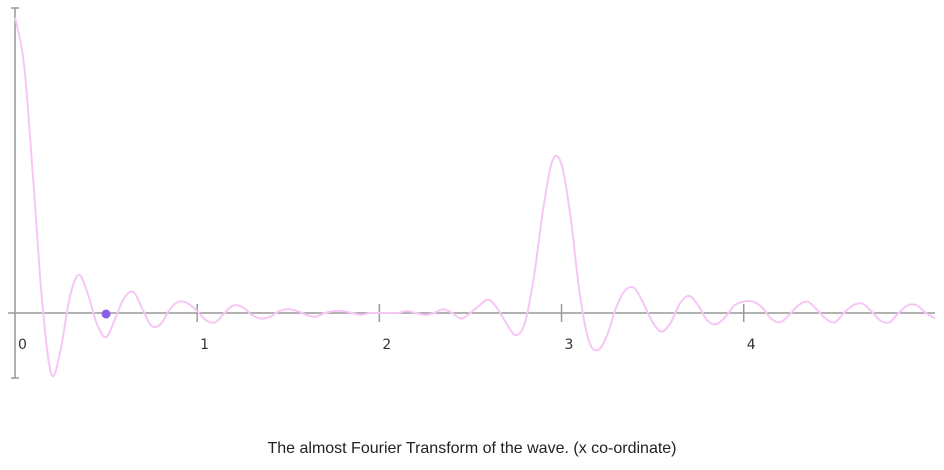 Image resolution: width=944 pixels, height=470 pixels. I want to click on x-tick-label-0: 0, so click(22, 345).